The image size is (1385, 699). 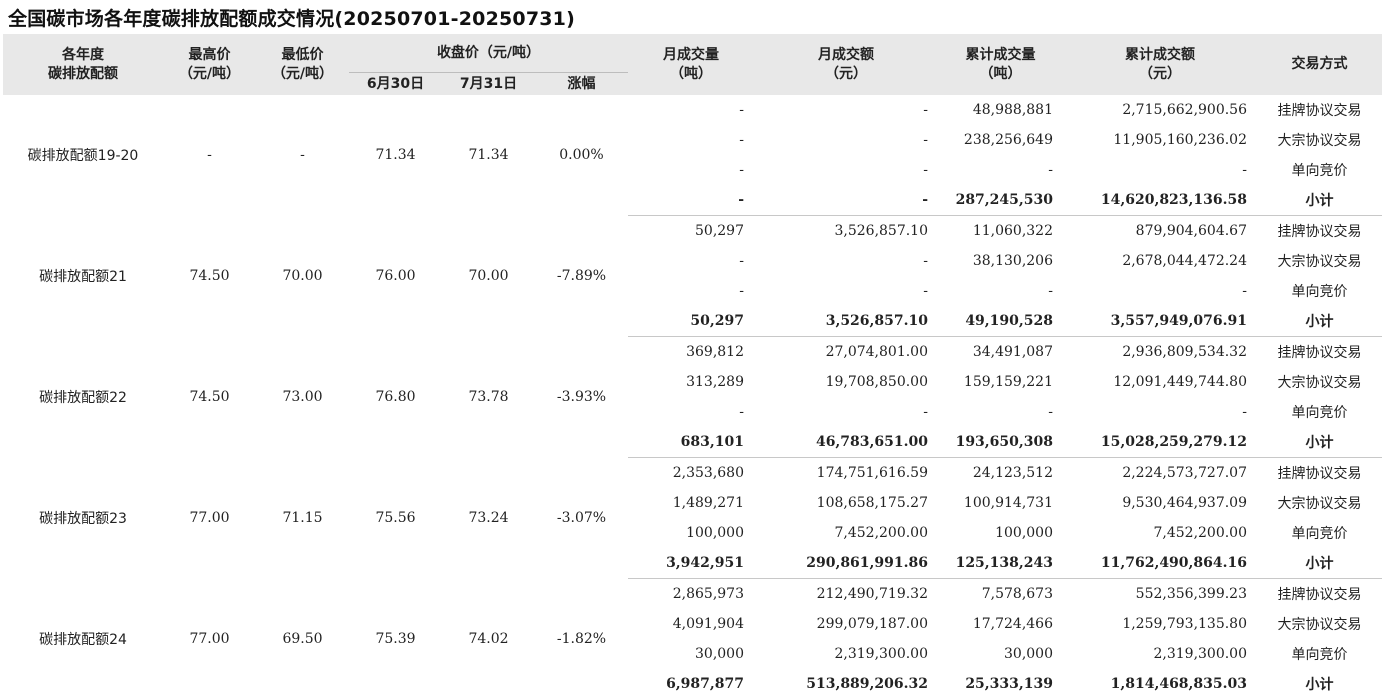 What do you see at coordinates (209, 638) in the screenshot?
I see `high-price: 77.00` at bounding box center [209, 638].